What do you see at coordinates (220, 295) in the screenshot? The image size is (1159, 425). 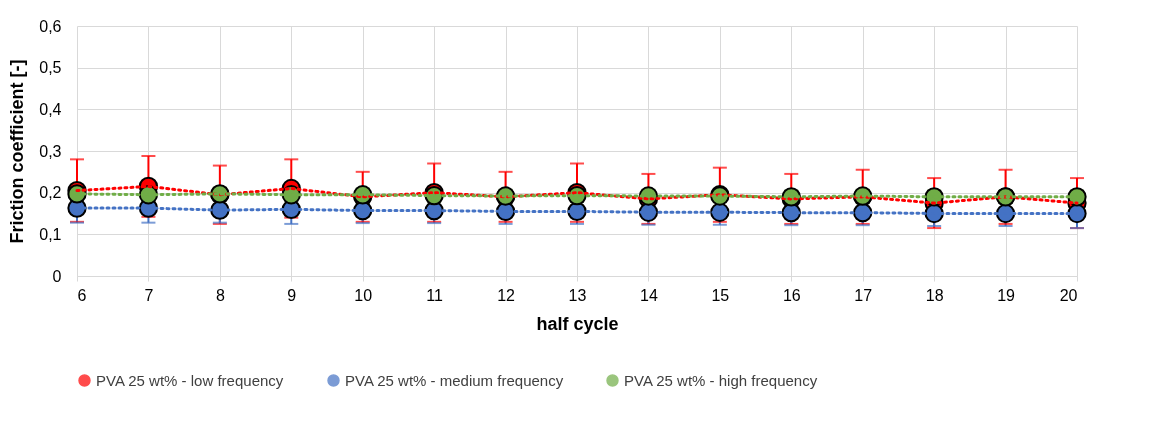 I see `x-tick-label: 8` at bounding box center [220, 295].